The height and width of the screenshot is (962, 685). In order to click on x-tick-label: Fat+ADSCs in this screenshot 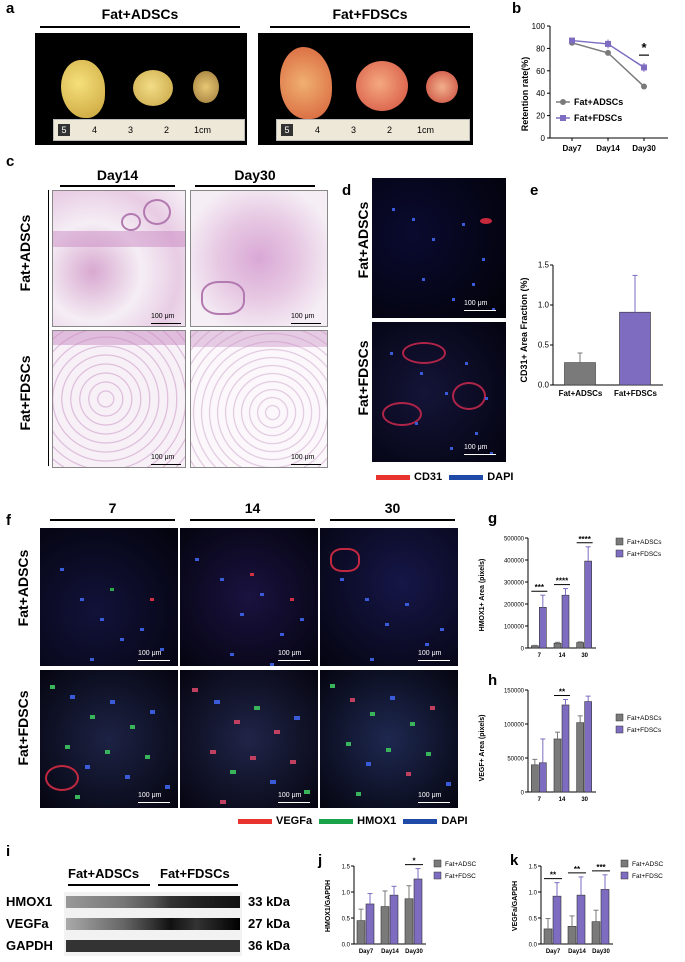, I will do `click(581, 393)`.